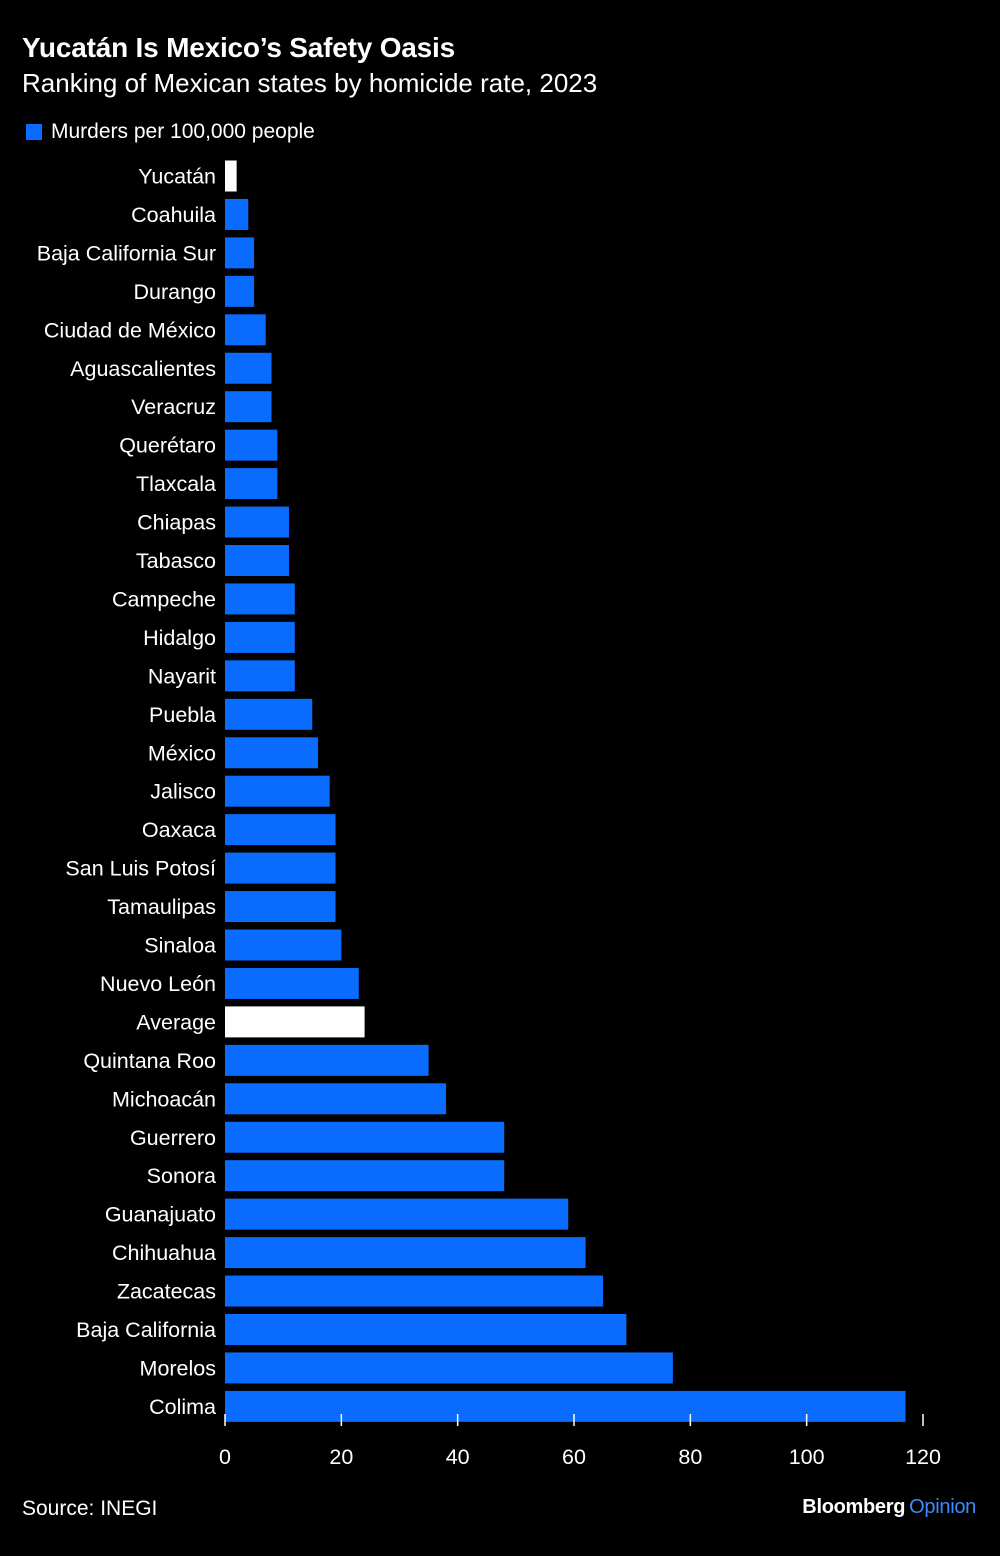  I want to click on bar-san-luis-potos-, so click(280, 868).